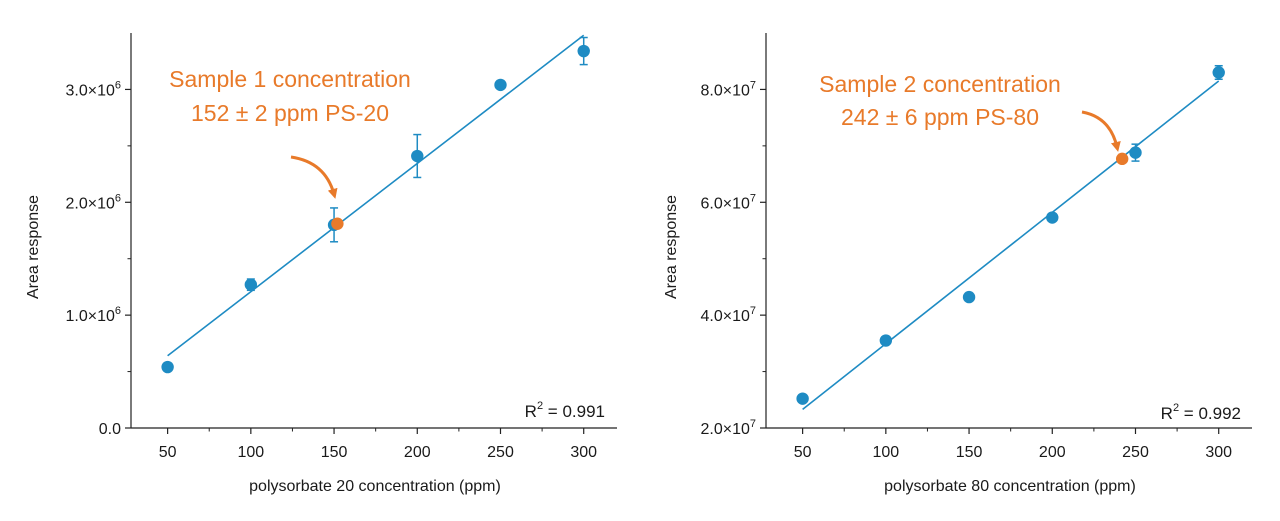  Describe the element at coordinates (803, 452) in the screenshot. I see `chart-2-x-tick-label: 50` at that location.